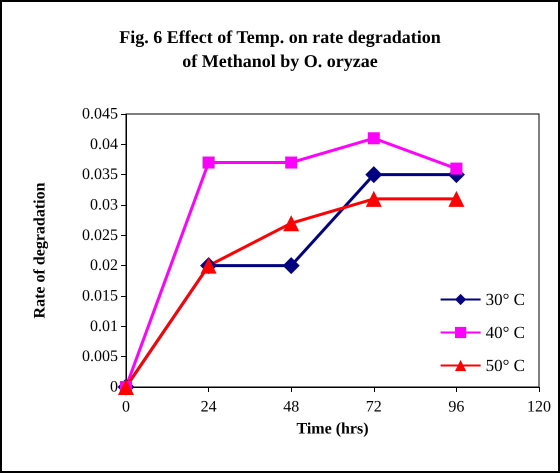  Describe the element at coordinates (539, 407) in the screenshot. I see `x-tick-label: 120` at that location.